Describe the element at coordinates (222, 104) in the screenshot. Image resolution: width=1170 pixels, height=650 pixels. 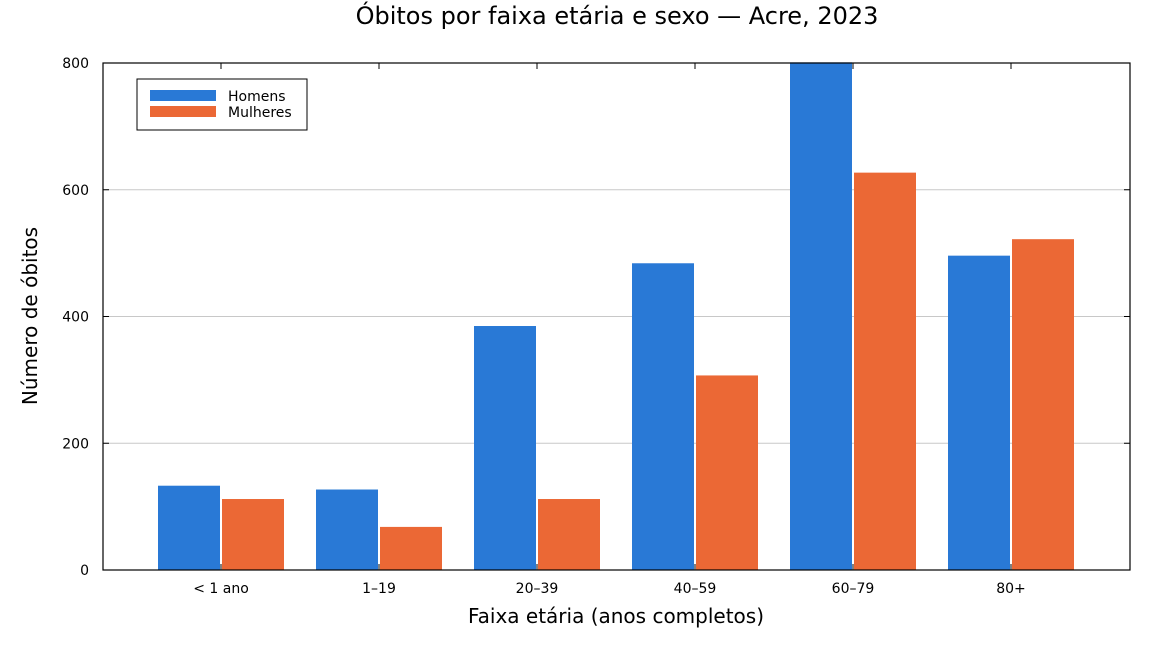
I see `legend-box` at that location.